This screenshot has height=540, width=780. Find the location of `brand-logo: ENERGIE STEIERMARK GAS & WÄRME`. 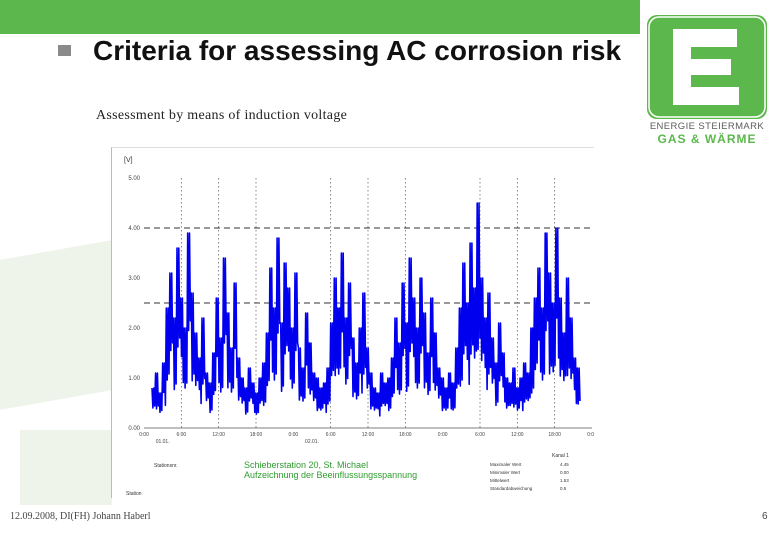

brand-logo: ENERGIE STEIERMARK GAS & WÄRME is located at coordinates (707, 81).